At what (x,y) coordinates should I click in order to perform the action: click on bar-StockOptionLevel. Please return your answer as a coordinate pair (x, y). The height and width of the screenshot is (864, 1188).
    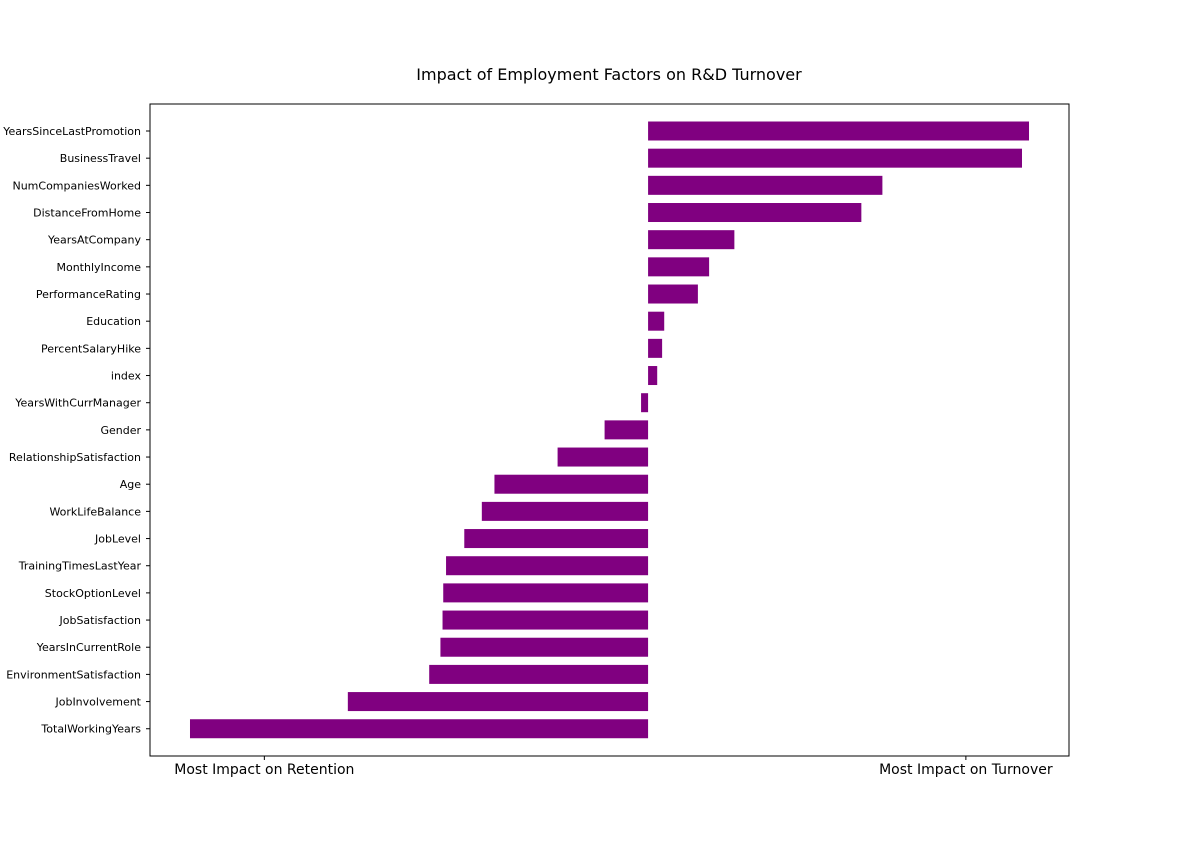
    Looking at the image, I should click on (546, 593).